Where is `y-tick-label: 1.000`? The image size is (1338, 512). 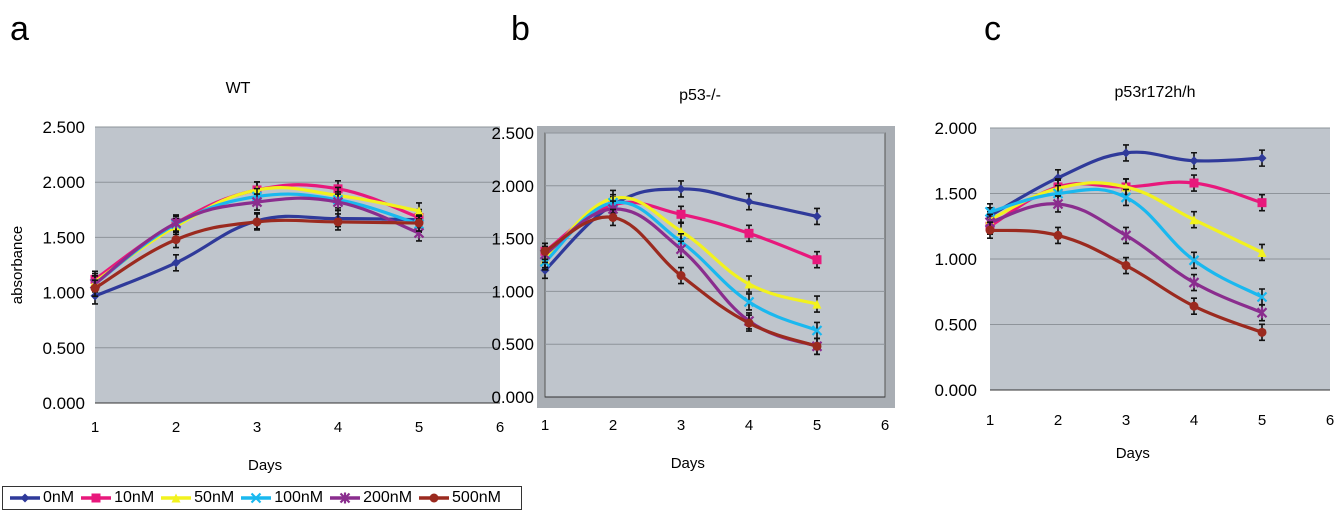 y-tick-label: 1.000 is located at coordinates (512, 291).